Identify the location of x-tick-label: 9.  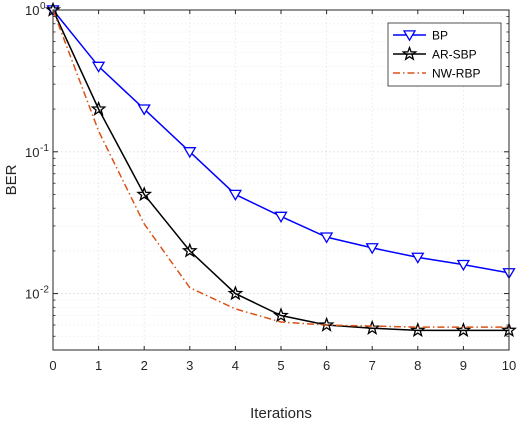
(463, 365).